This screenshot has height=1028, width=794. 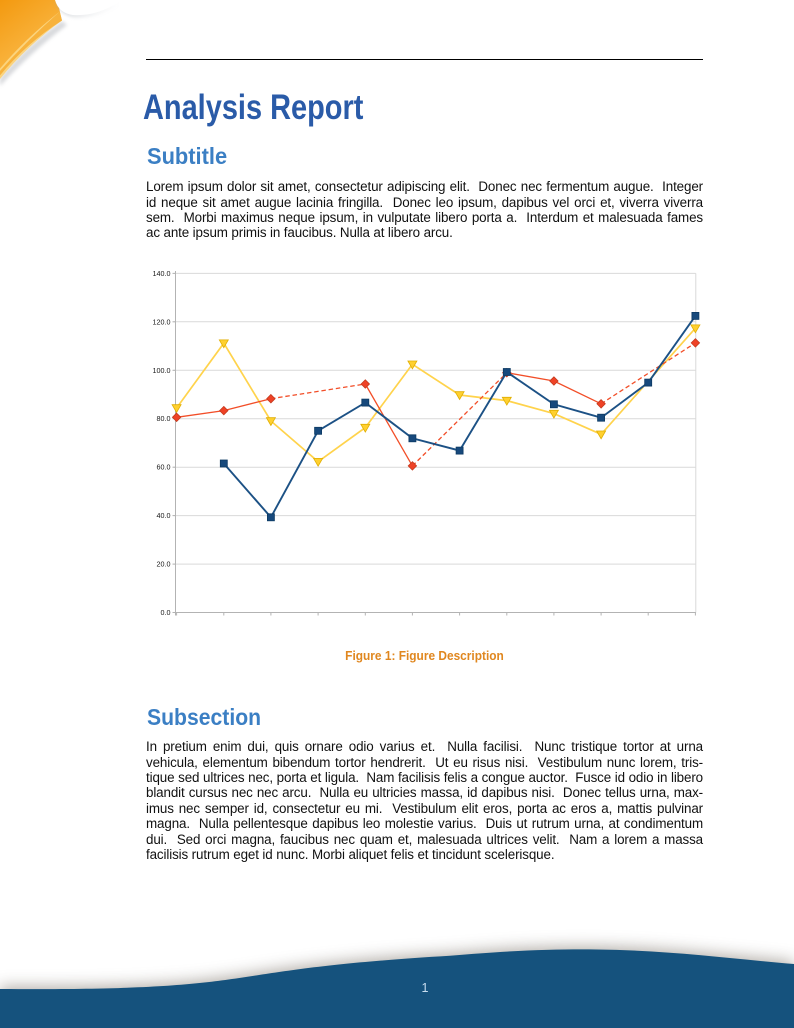 What do you see at coordinates (164, 467) in the screenshot?
I see `svg-text: 60.0` at bounding box center [164, 467].